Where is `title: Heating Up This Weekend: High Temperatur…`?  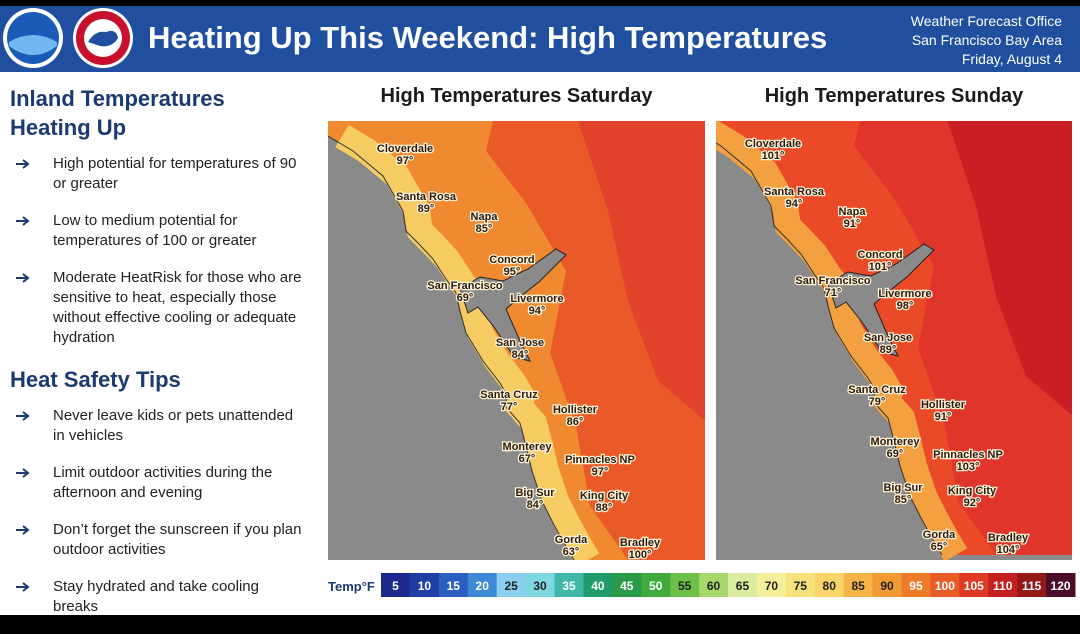
title: Heating Up This Weekend: High Temperatur… is located at coordinates (488, 37).